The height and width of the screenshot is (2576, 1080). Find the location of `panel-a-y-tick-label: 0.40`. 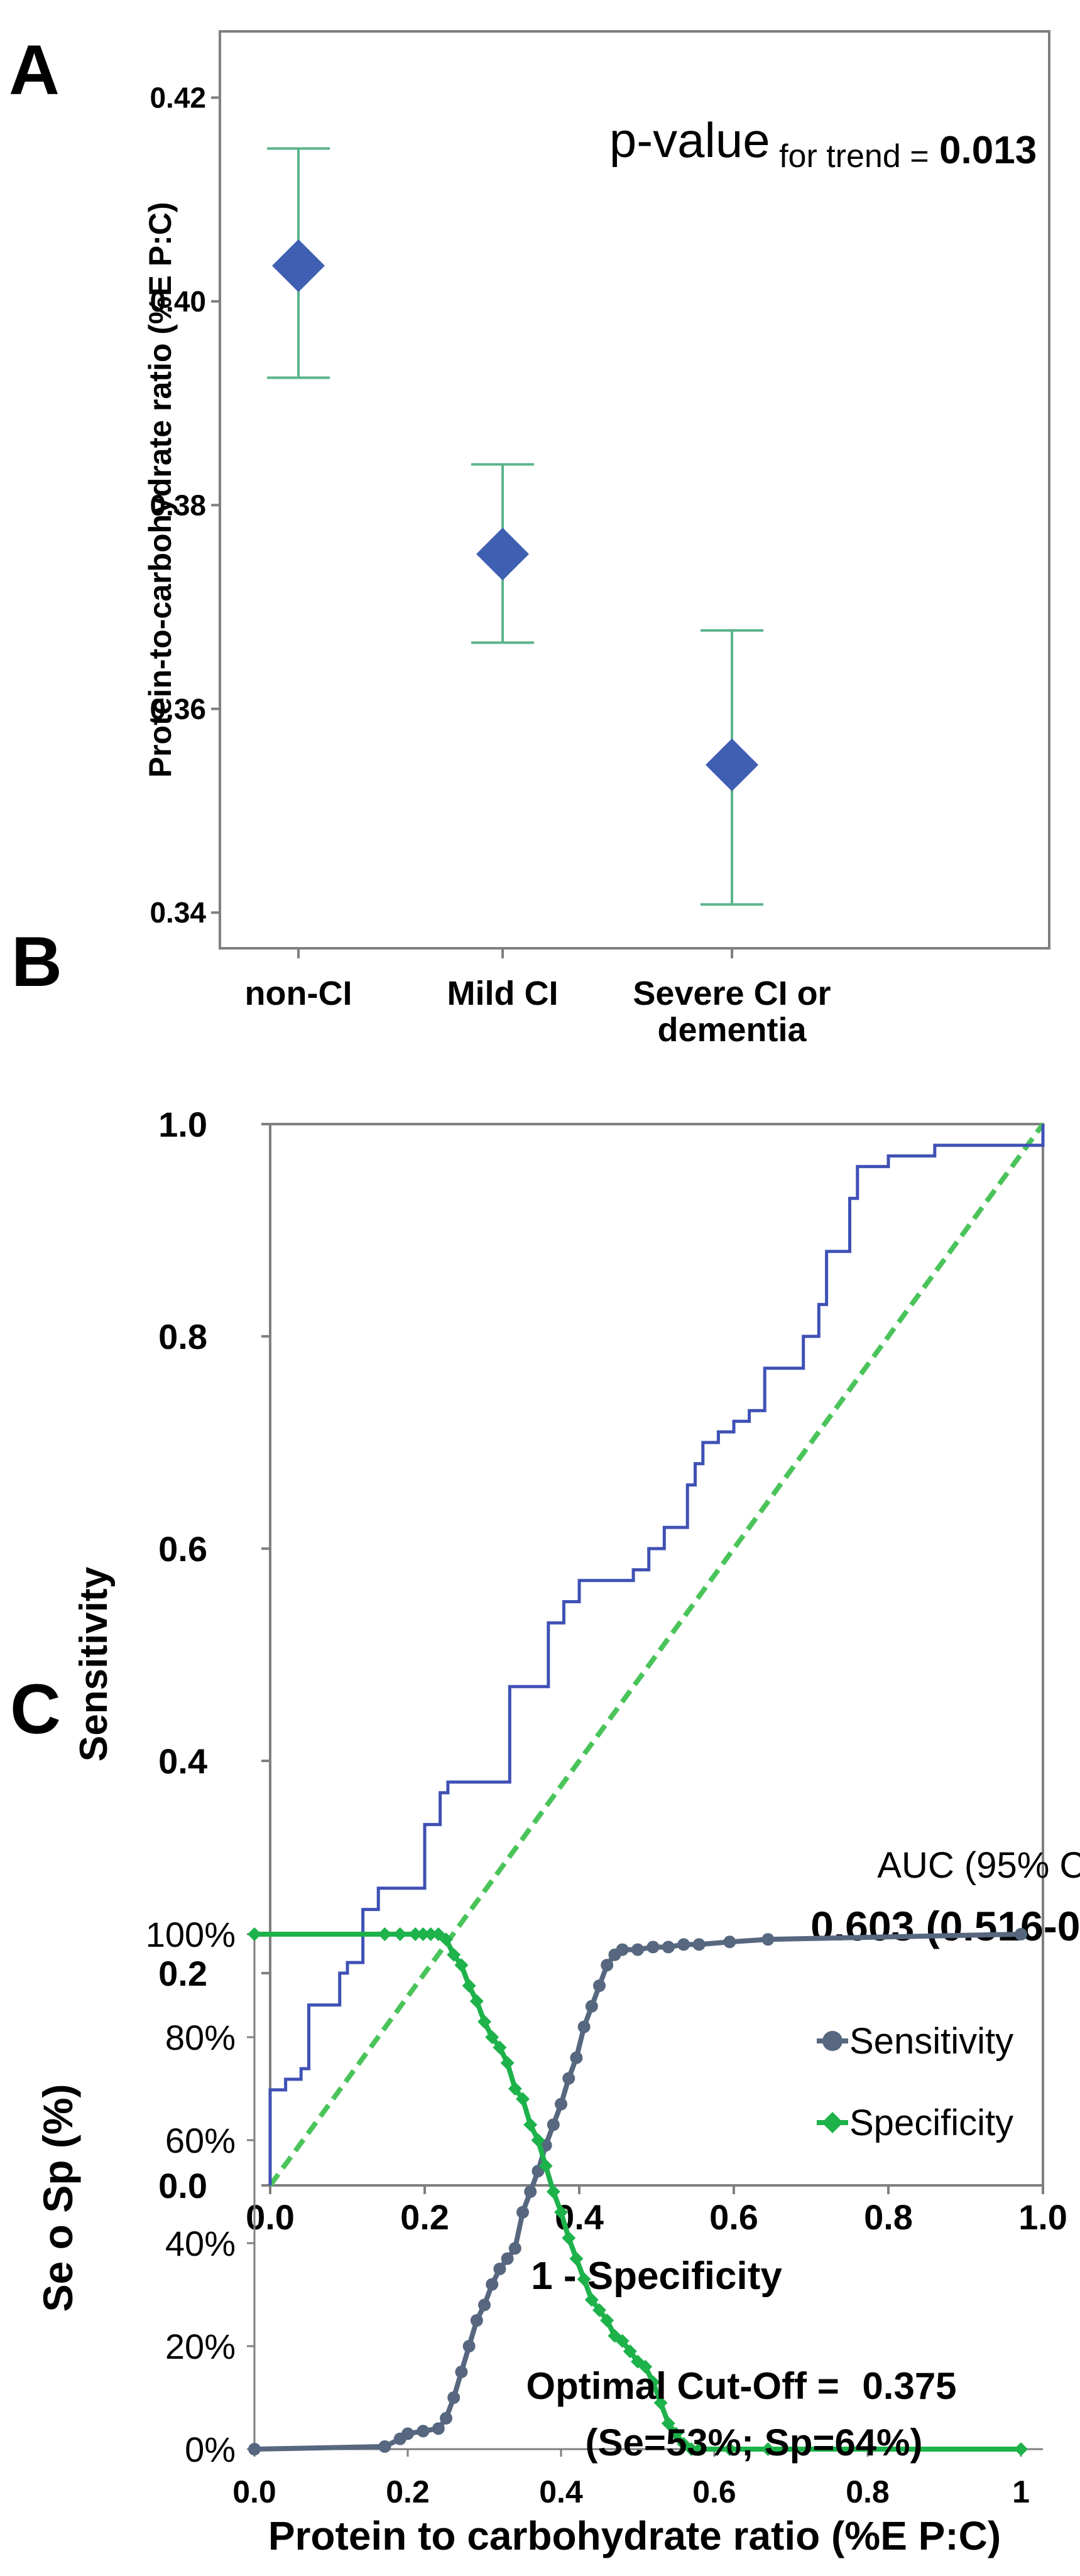

panel-a-y-tick-label: 0.40 is located at coordinates (178, 301).